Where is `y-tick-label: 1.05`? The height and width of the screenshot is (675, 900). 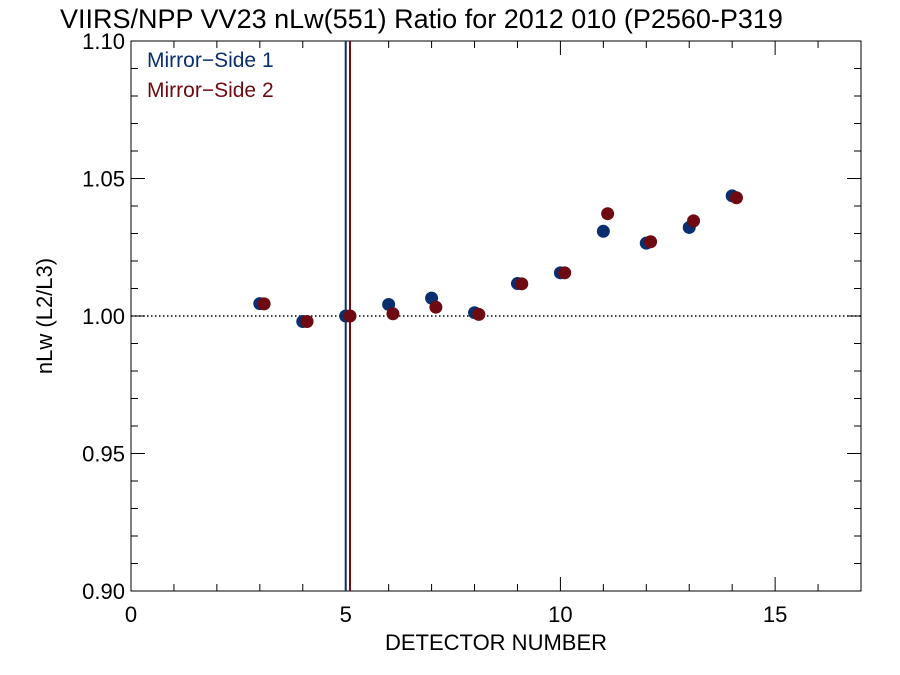
y-tick-label: 1.05 is located at coordinates (103, 179).